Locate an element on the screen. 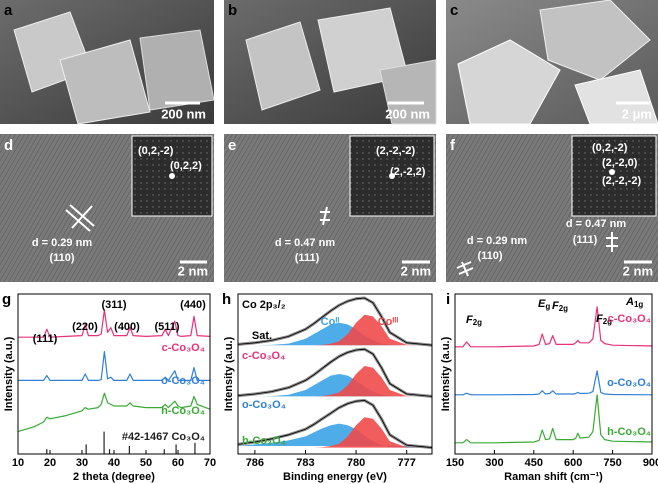 Image resolution: width=658 pixels, height=484 pixels. peak-sub: g is located at coordinates (547, 306).